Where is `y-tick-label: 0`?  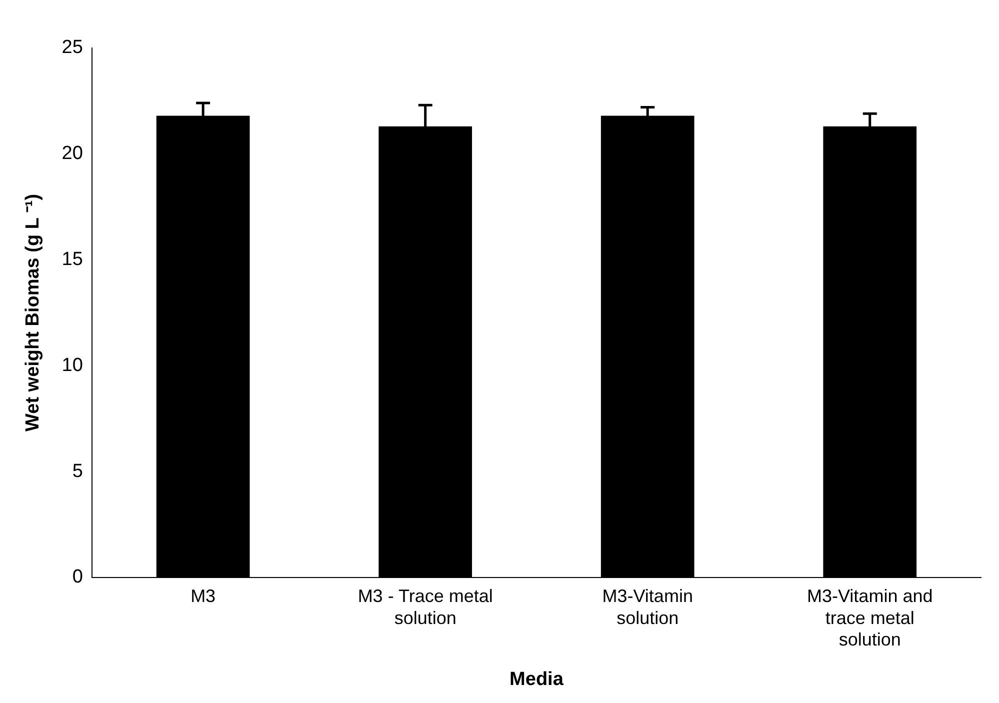 y-tick-label: 0 is located at coordinates (77, 577).